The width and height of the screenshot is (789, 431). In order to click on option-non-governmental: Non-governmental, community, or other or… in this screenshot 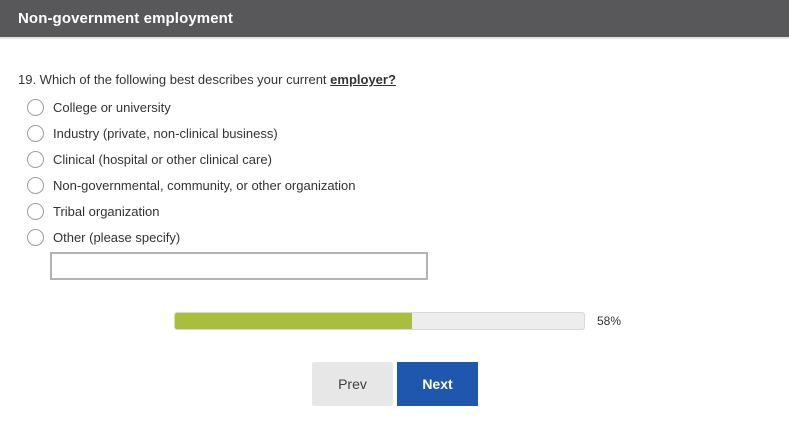, I will do `click(408, 185)`.